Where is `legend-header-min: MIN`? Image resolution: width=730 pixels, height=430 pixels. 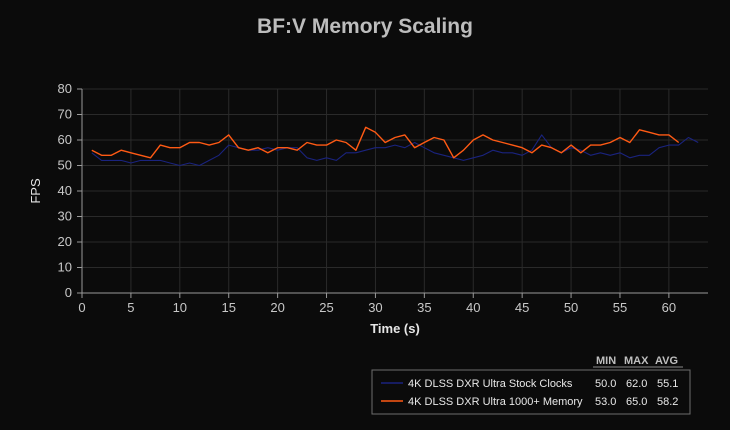 legend-header-min: MIN is located at coordinates (606, 361).